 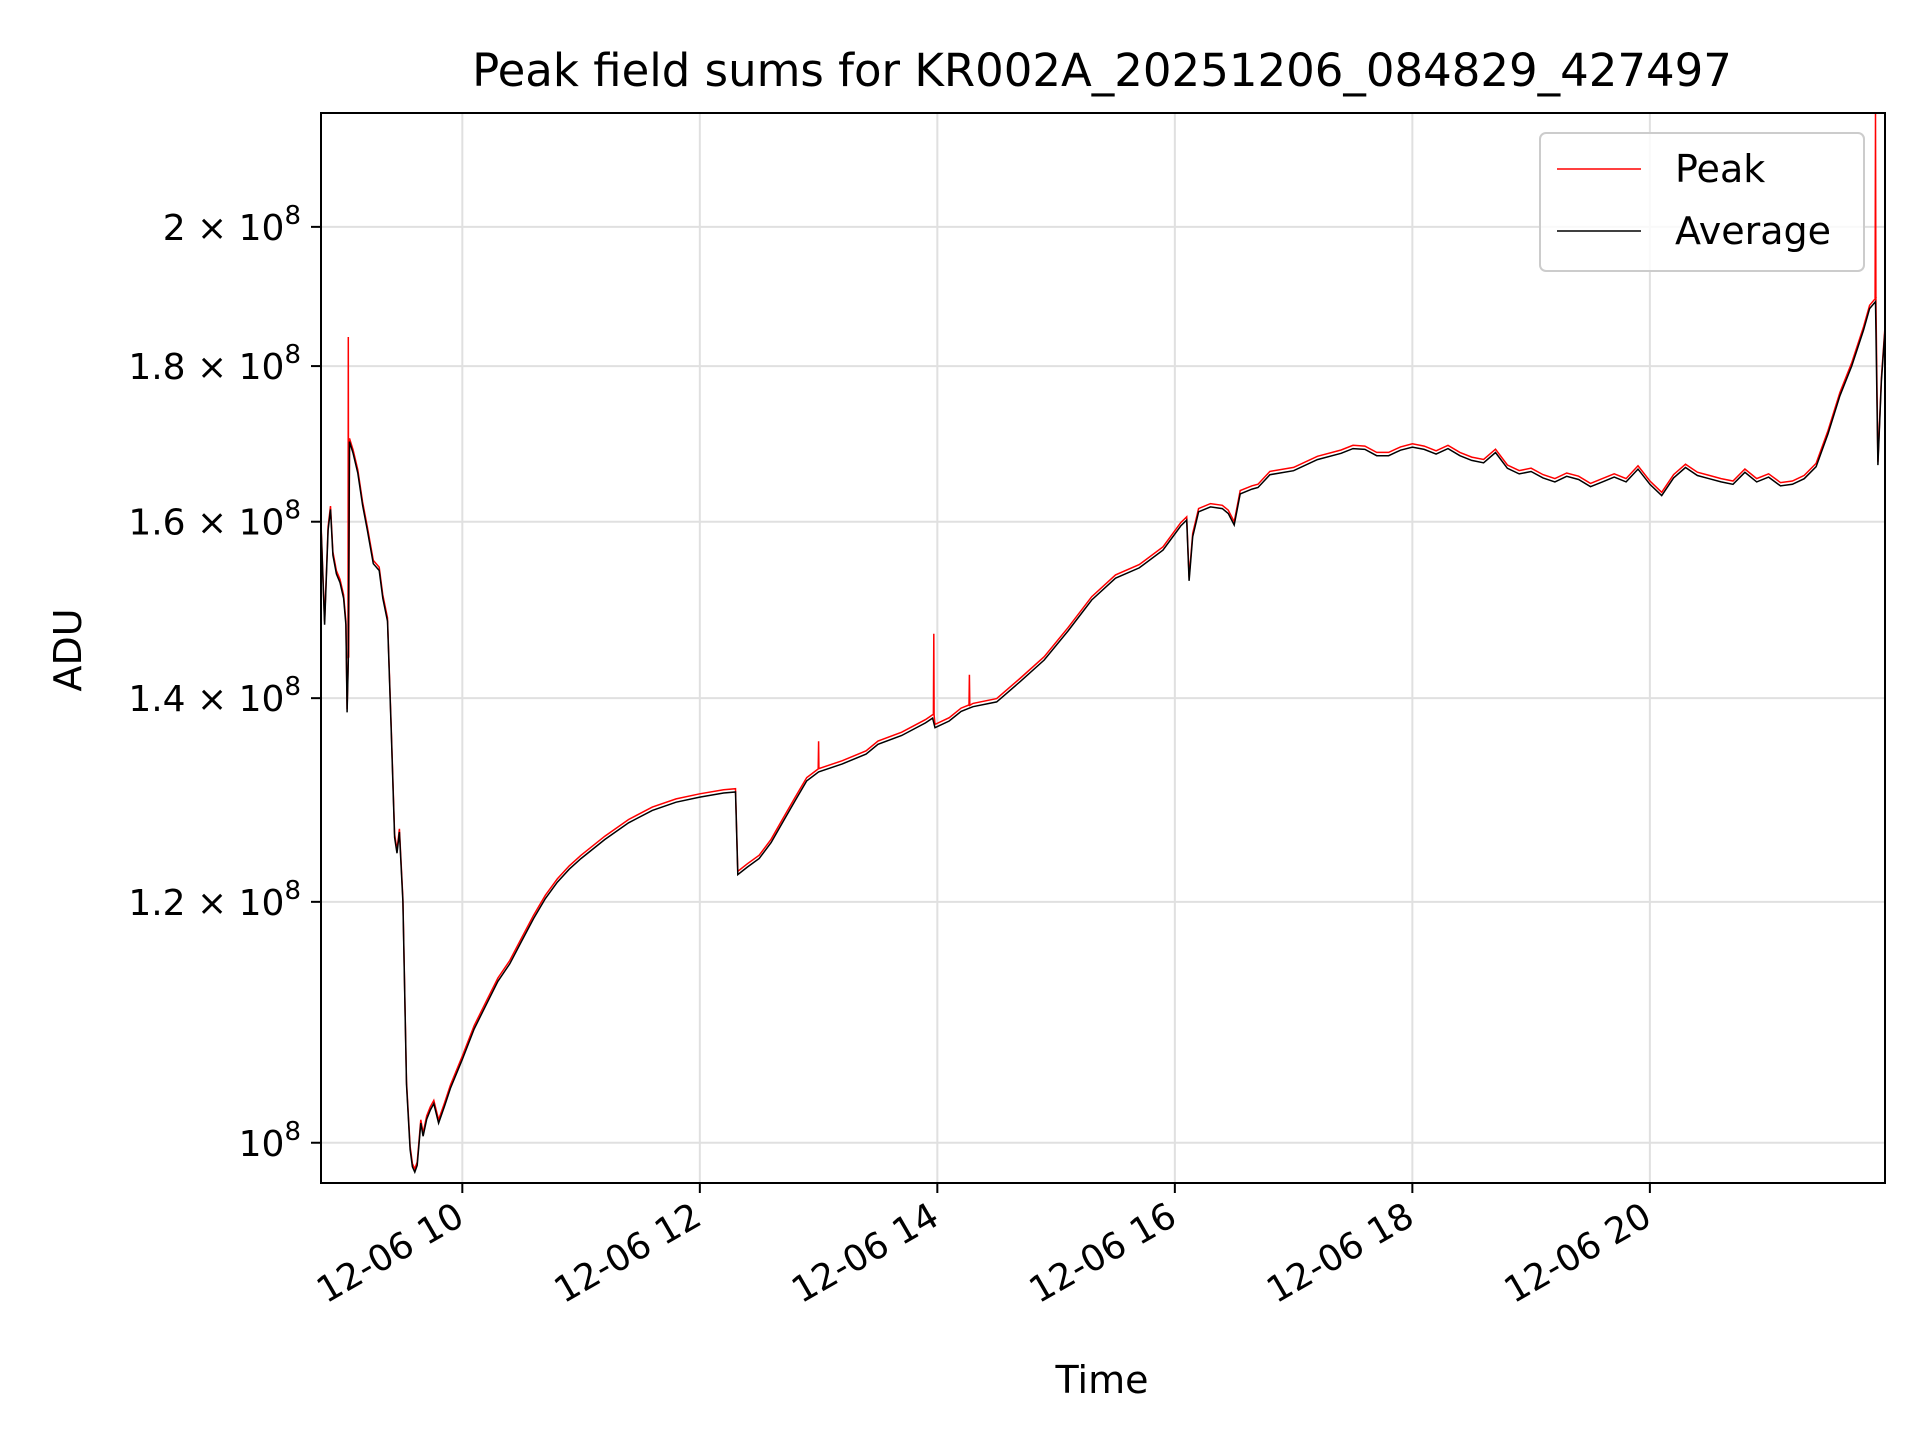 What do you see at coordinates (214, 696) in the screenshot?
I see `y-tick-label: 1.4 × 108` at bounding box center [214, 696].